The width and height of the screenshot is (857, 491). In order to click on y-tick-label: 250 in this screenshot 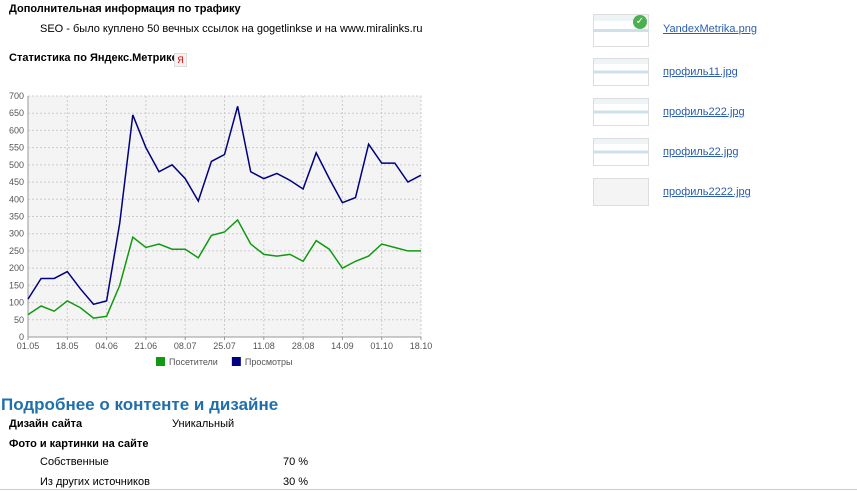, I will do `click(16, 251)`.